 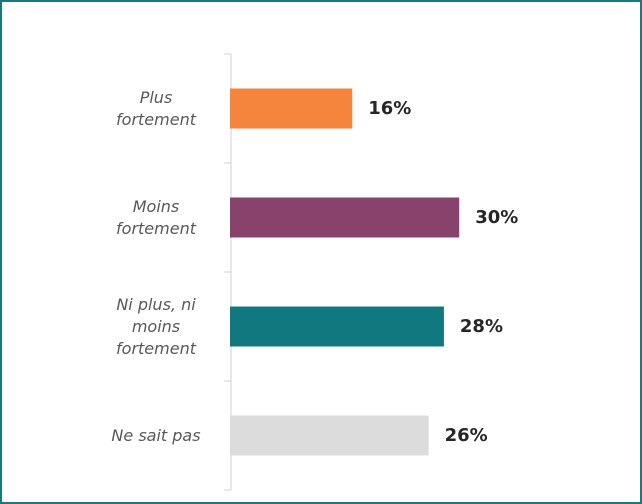 I want to click on category-label: Plus fortement, so click(x=156, y=108).